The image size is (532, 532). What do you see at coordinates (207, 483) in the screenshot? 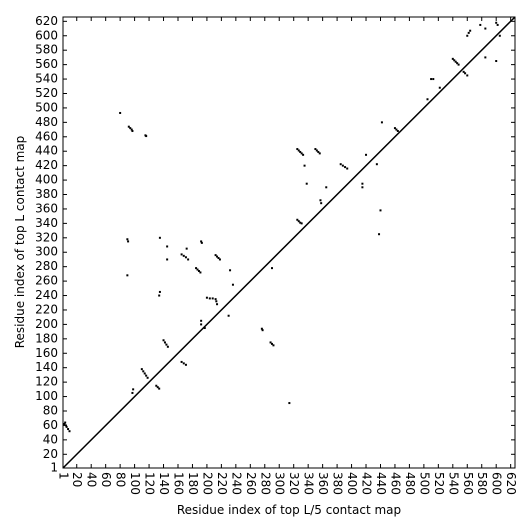
I see `x-tick-label: 200` at bounding box center [207, 483].